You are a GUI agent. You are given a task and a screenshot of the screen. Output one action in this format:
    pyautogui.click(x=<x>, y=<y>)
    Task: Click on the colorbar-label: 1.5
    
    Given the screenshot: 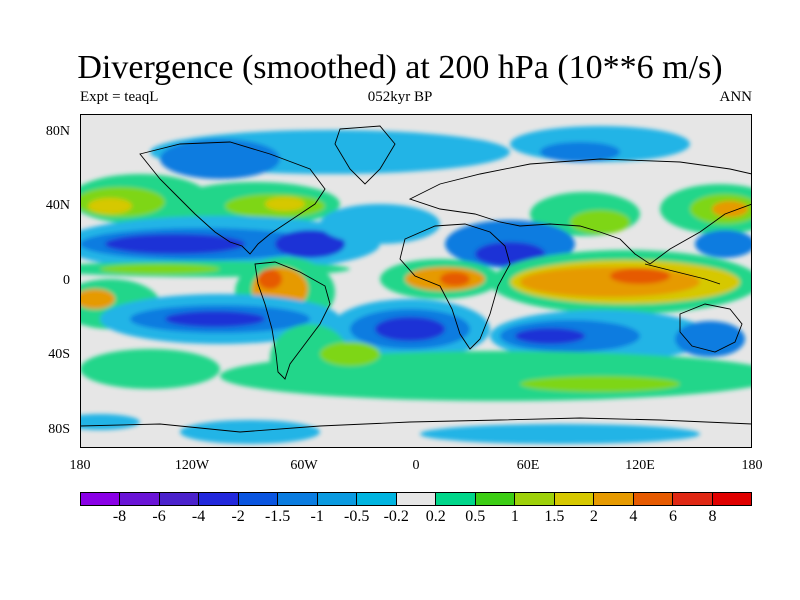 What is the action you would take?
    pyautogui.click(x=554, y=516)
    